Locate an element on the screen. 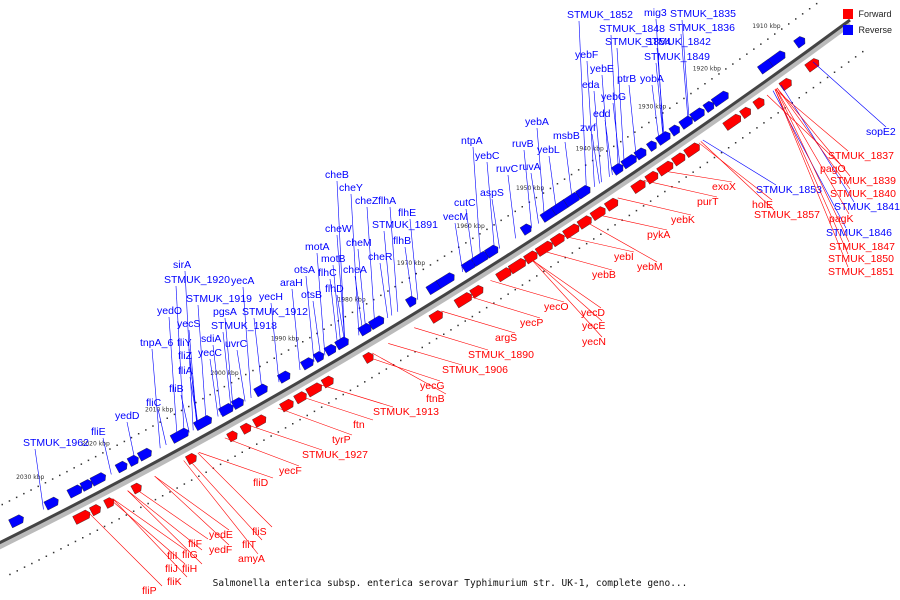 This screenshot has width=900, height=600. reverse-gene-label: STMUK_1848 is located at coordinates (632, 29).